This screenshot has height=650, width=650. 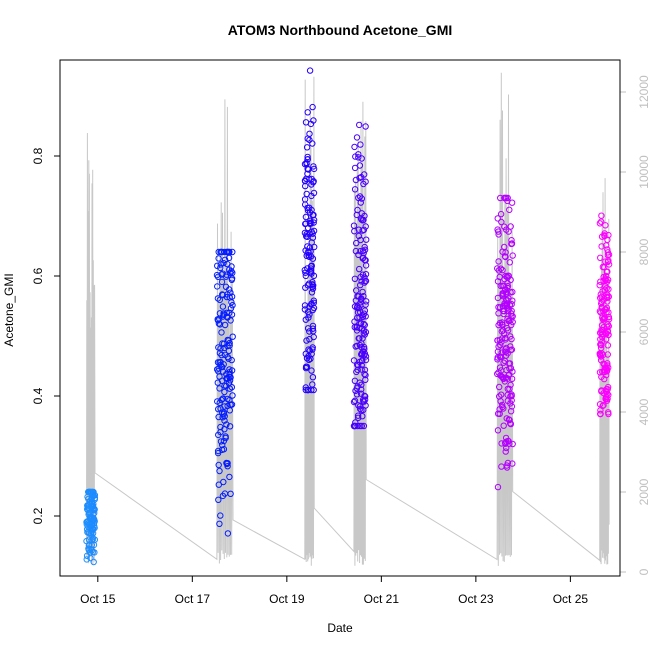 I want to click on x-tick-label: Oct 15, so click(x=98, y=599).